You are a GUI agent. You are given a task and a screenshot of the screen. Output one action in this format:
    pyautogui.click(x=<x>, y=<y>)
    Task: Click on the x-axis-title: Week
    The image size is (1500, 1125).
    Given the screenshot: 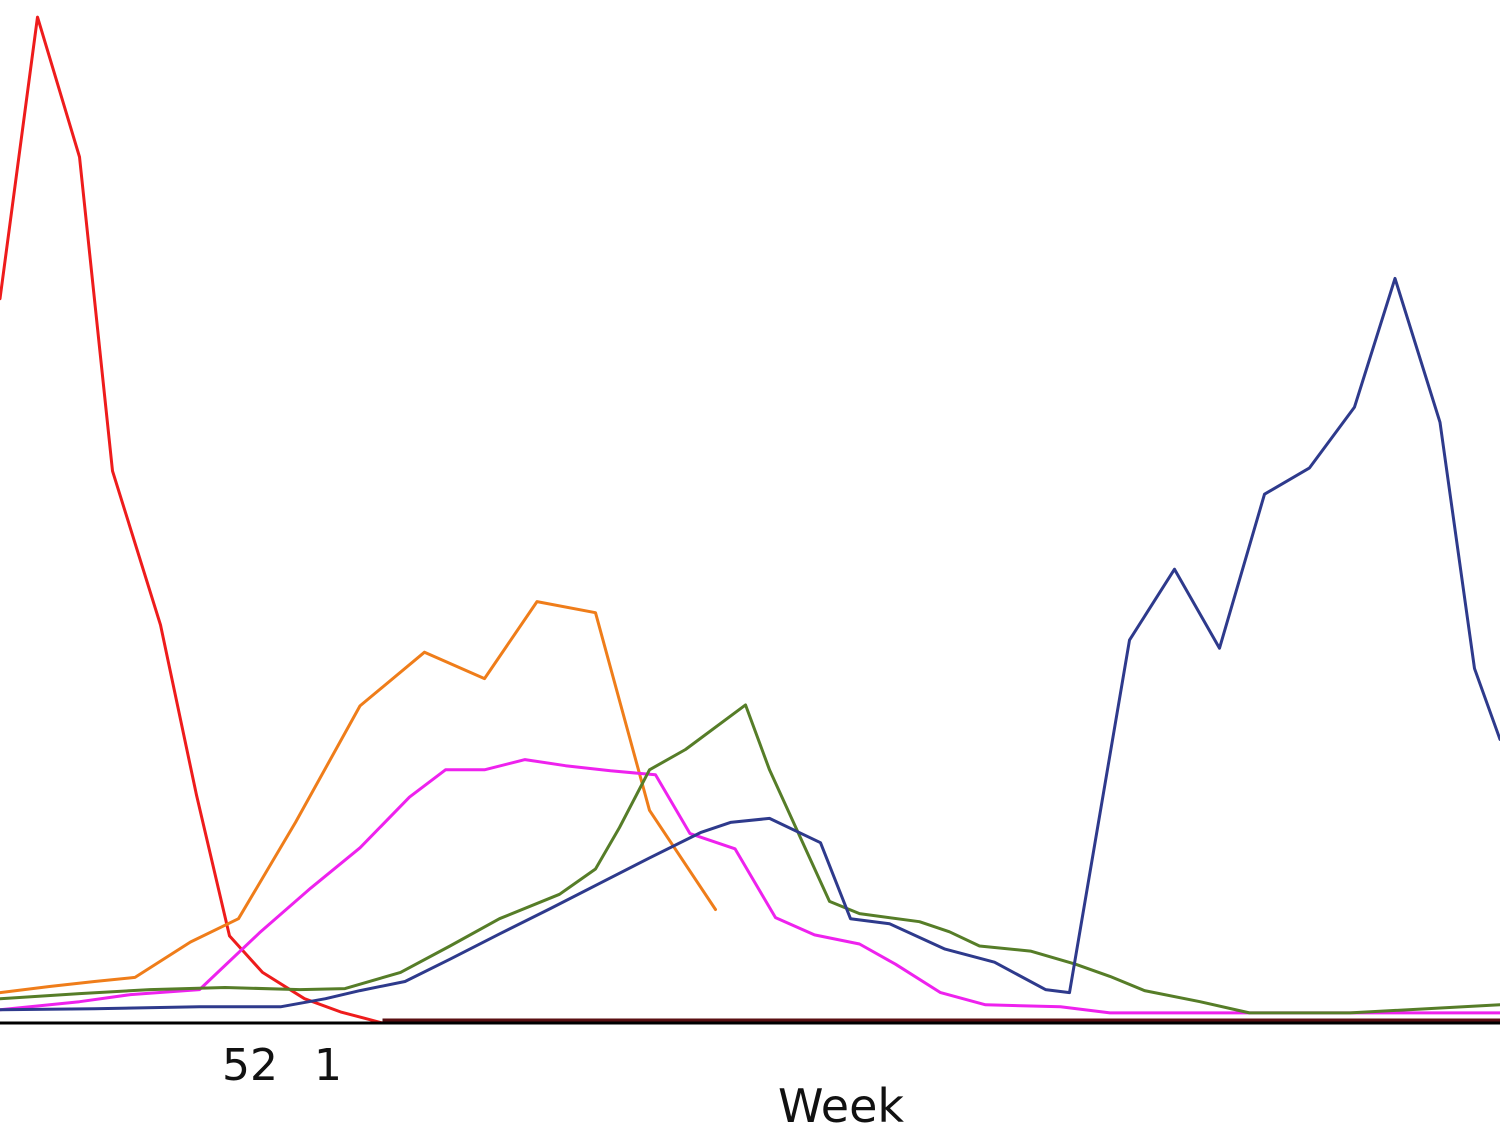 What is the action you would take?
    pyautogui.click(x=841, y=1102)
    